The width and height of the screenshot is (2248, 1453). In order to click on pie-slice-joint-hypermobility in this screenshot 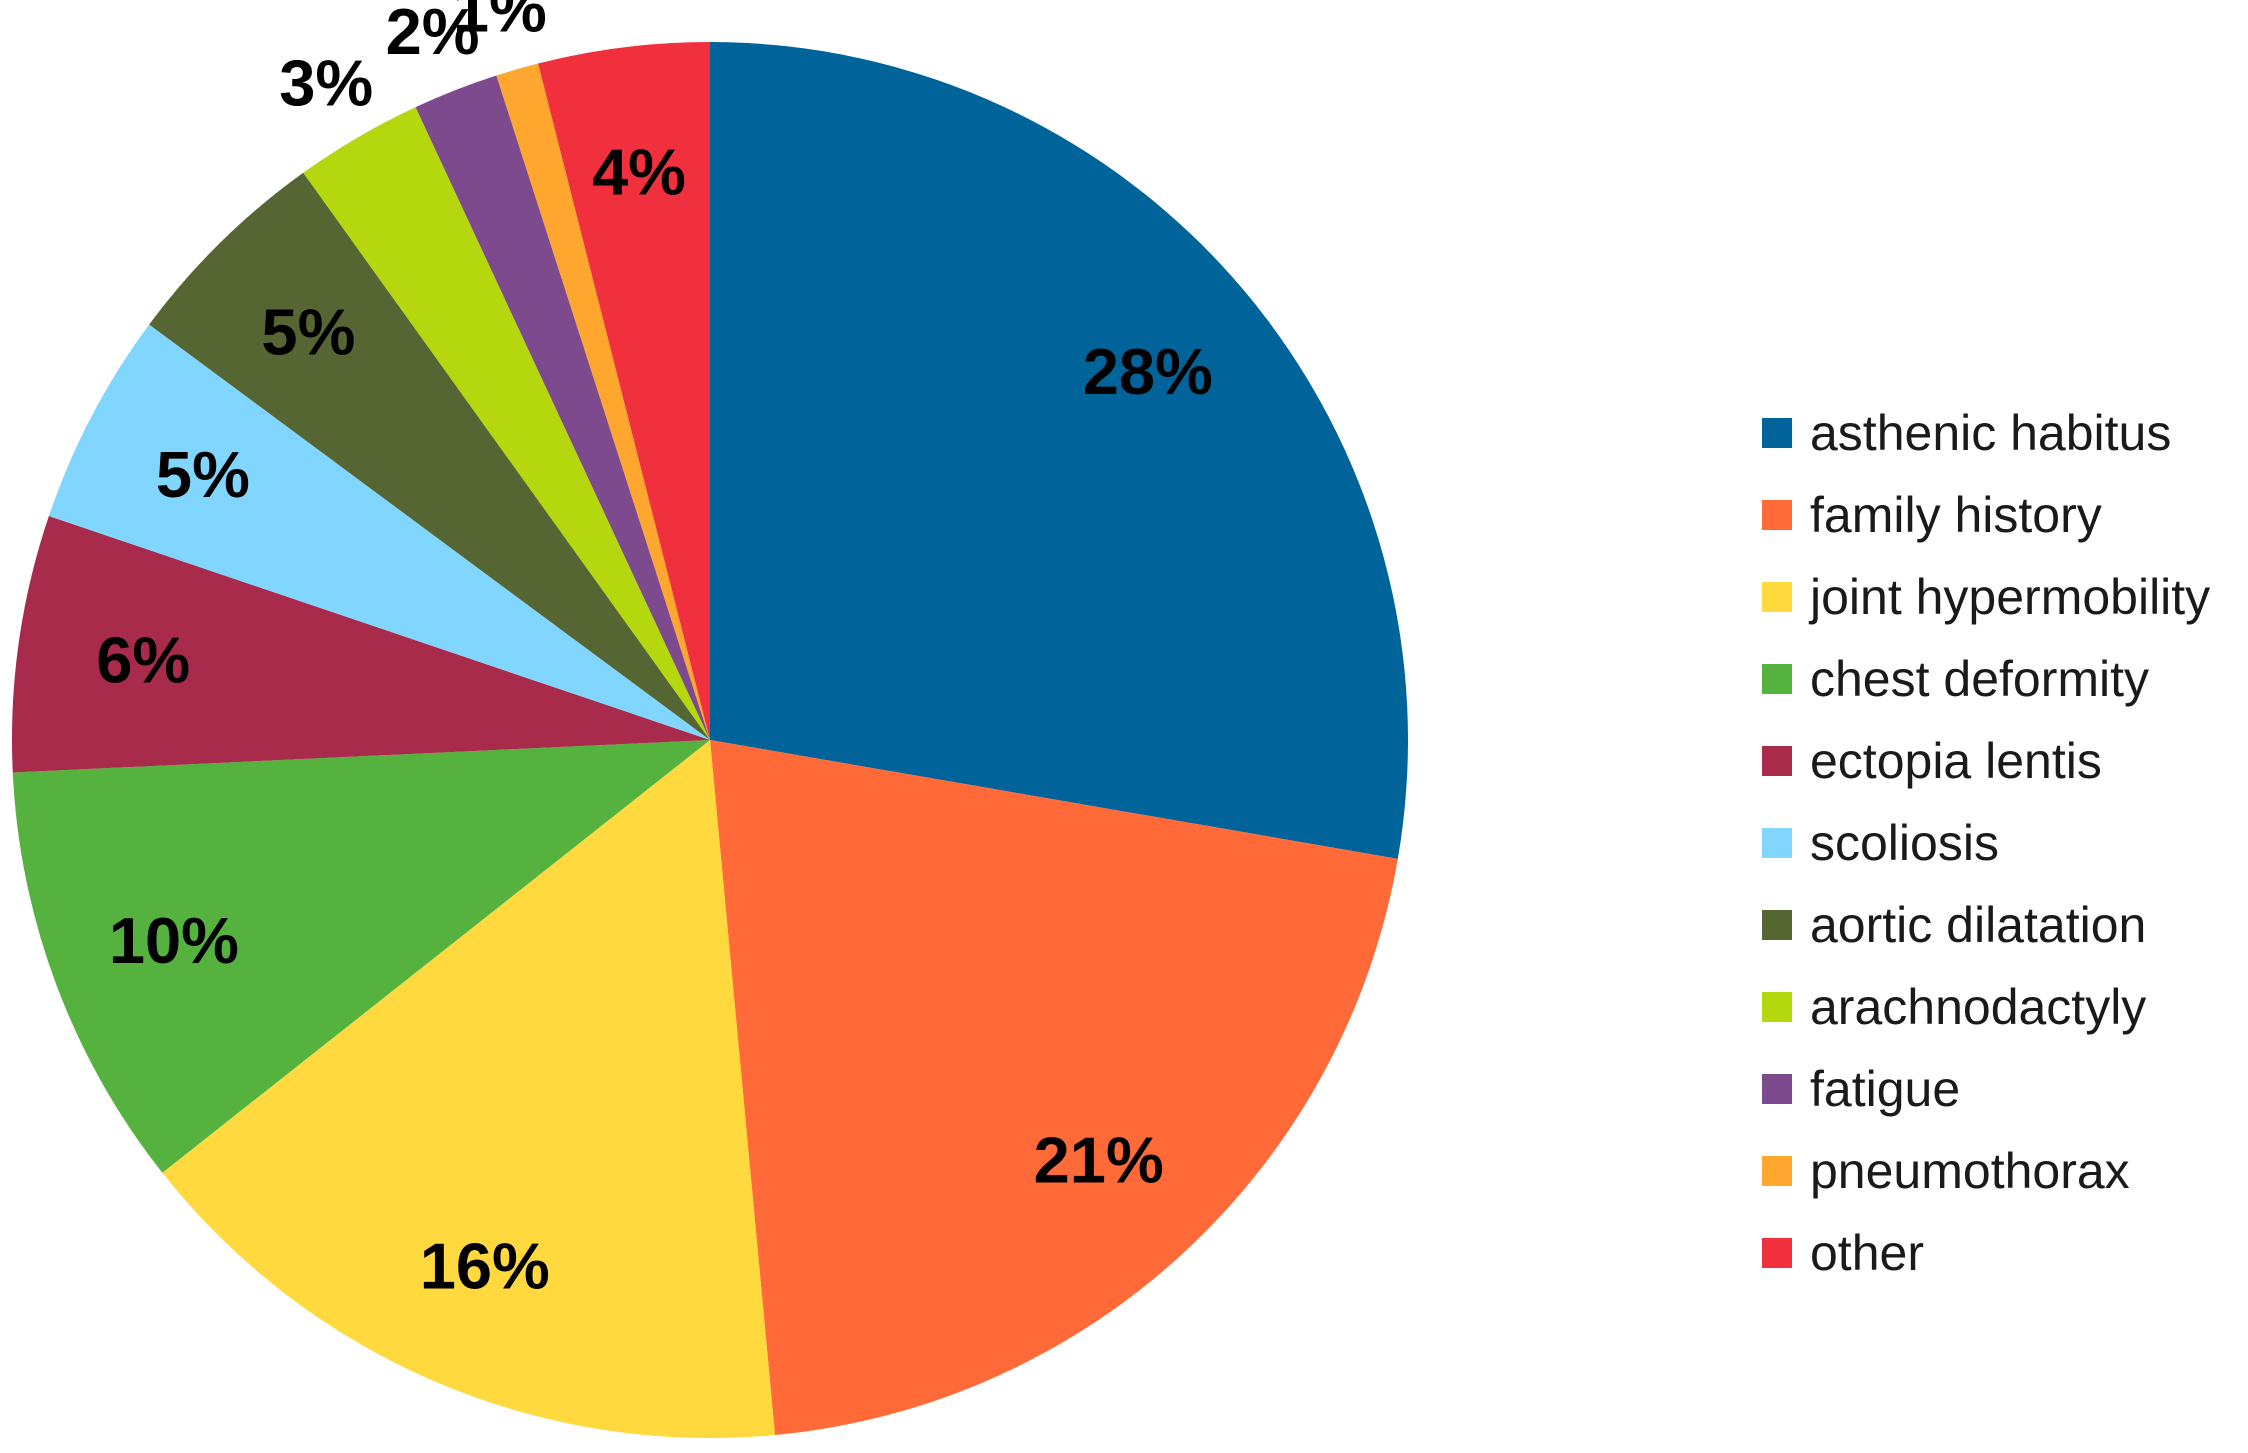, I will do `click(469, 1089)`.